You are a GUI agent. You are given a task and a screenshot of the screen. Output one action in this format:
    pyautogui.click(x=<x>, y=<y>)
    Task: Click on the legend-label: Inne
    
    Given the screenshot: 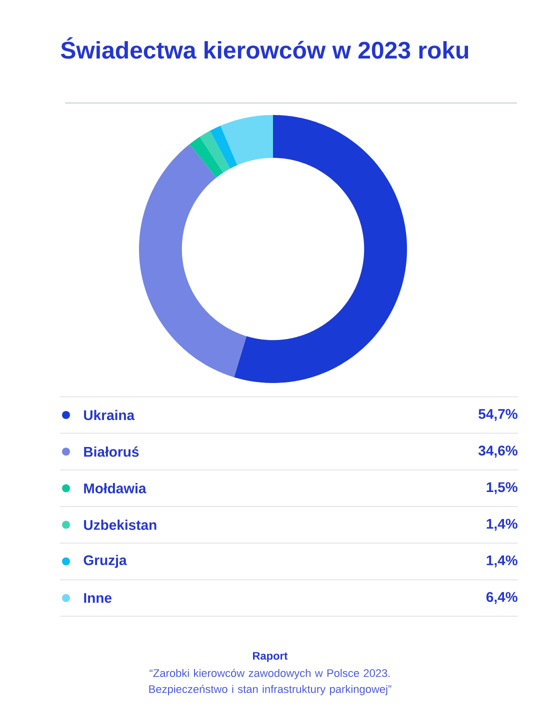 What is the action you would take?
    pyautogui.click(x=98, y=598)
    